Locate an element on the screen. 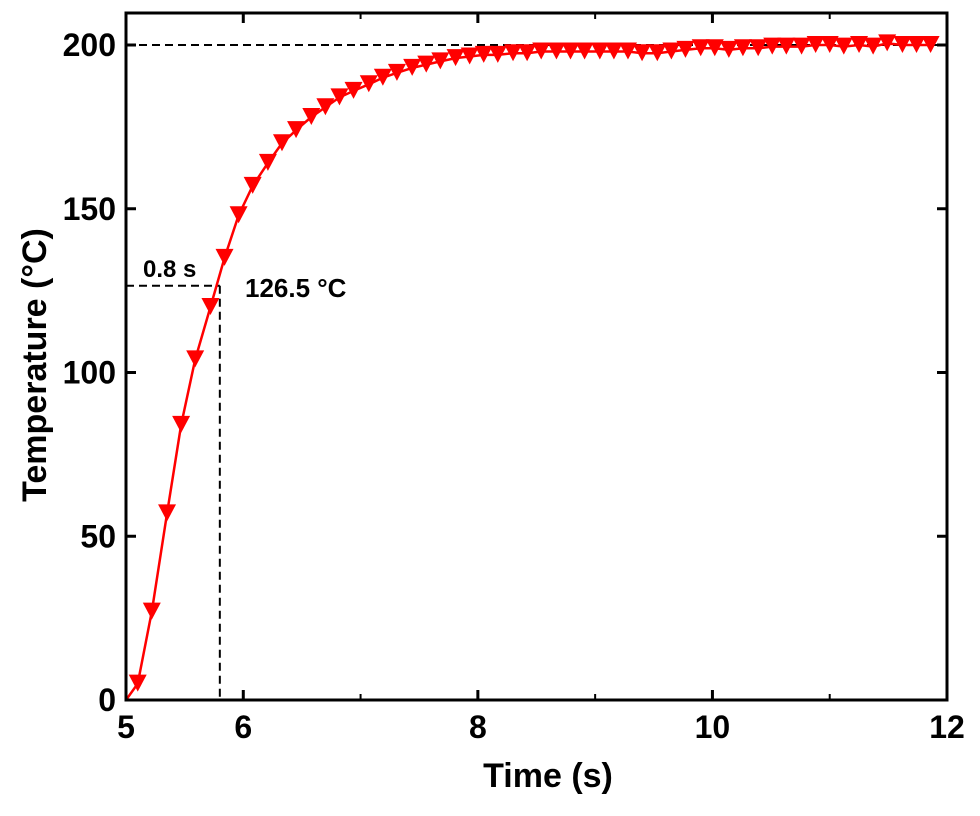 This screenshot has width=980, height=816. y-tick-label: 100 is located at coordinates (89, 373).